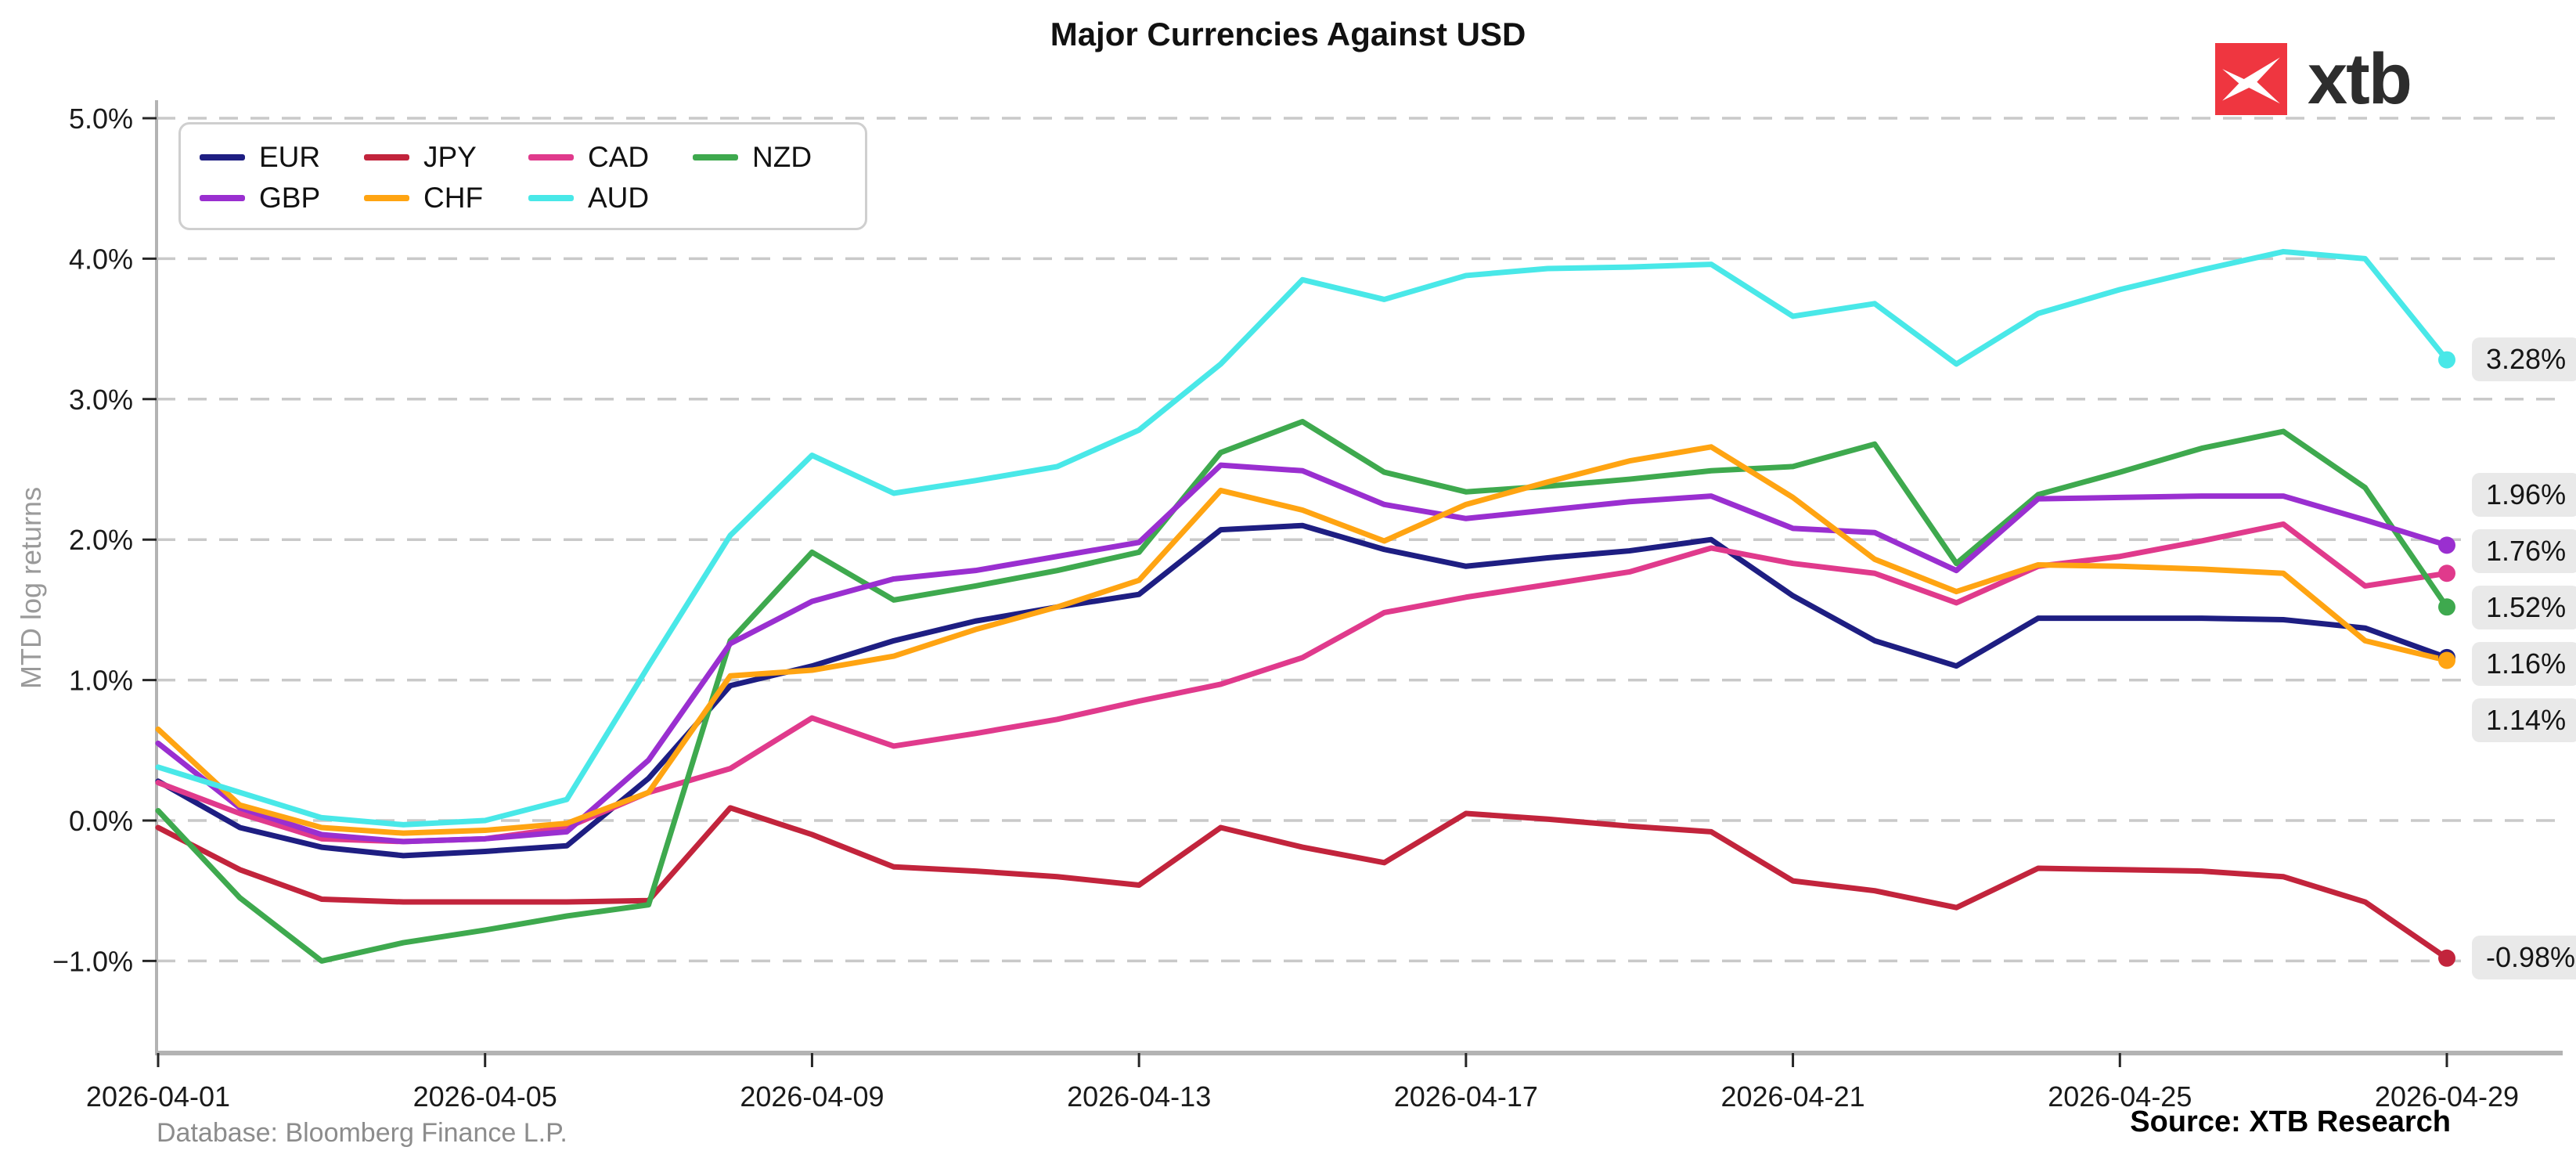 The image size is (2576, 1165). I want to click on legend-label: CAD, so click(619, 157).